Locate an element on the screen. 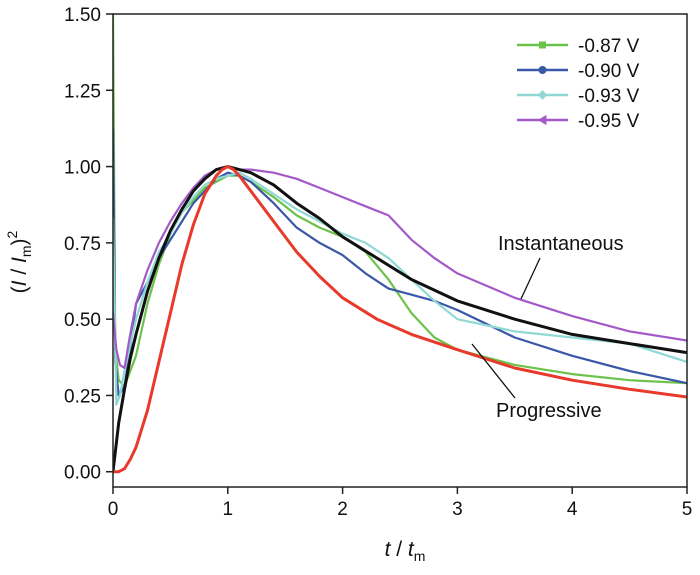  y-tick-label: 0.50 is located at coordinates (82, 320).